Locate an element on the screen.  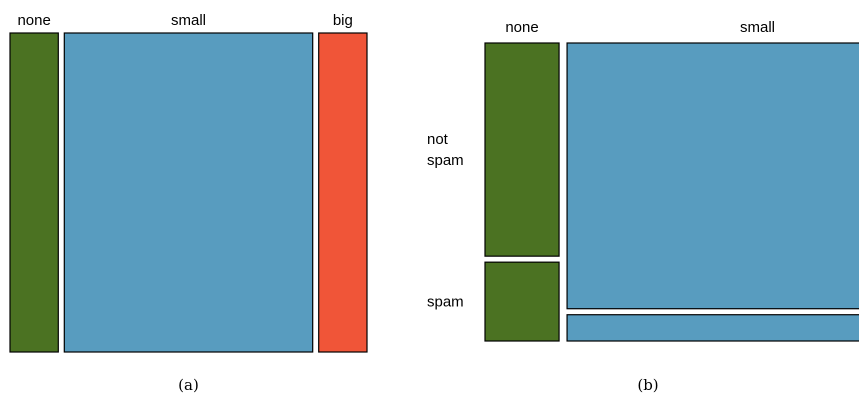
panel-label-a: (a) is located at coordinates (188, 385).